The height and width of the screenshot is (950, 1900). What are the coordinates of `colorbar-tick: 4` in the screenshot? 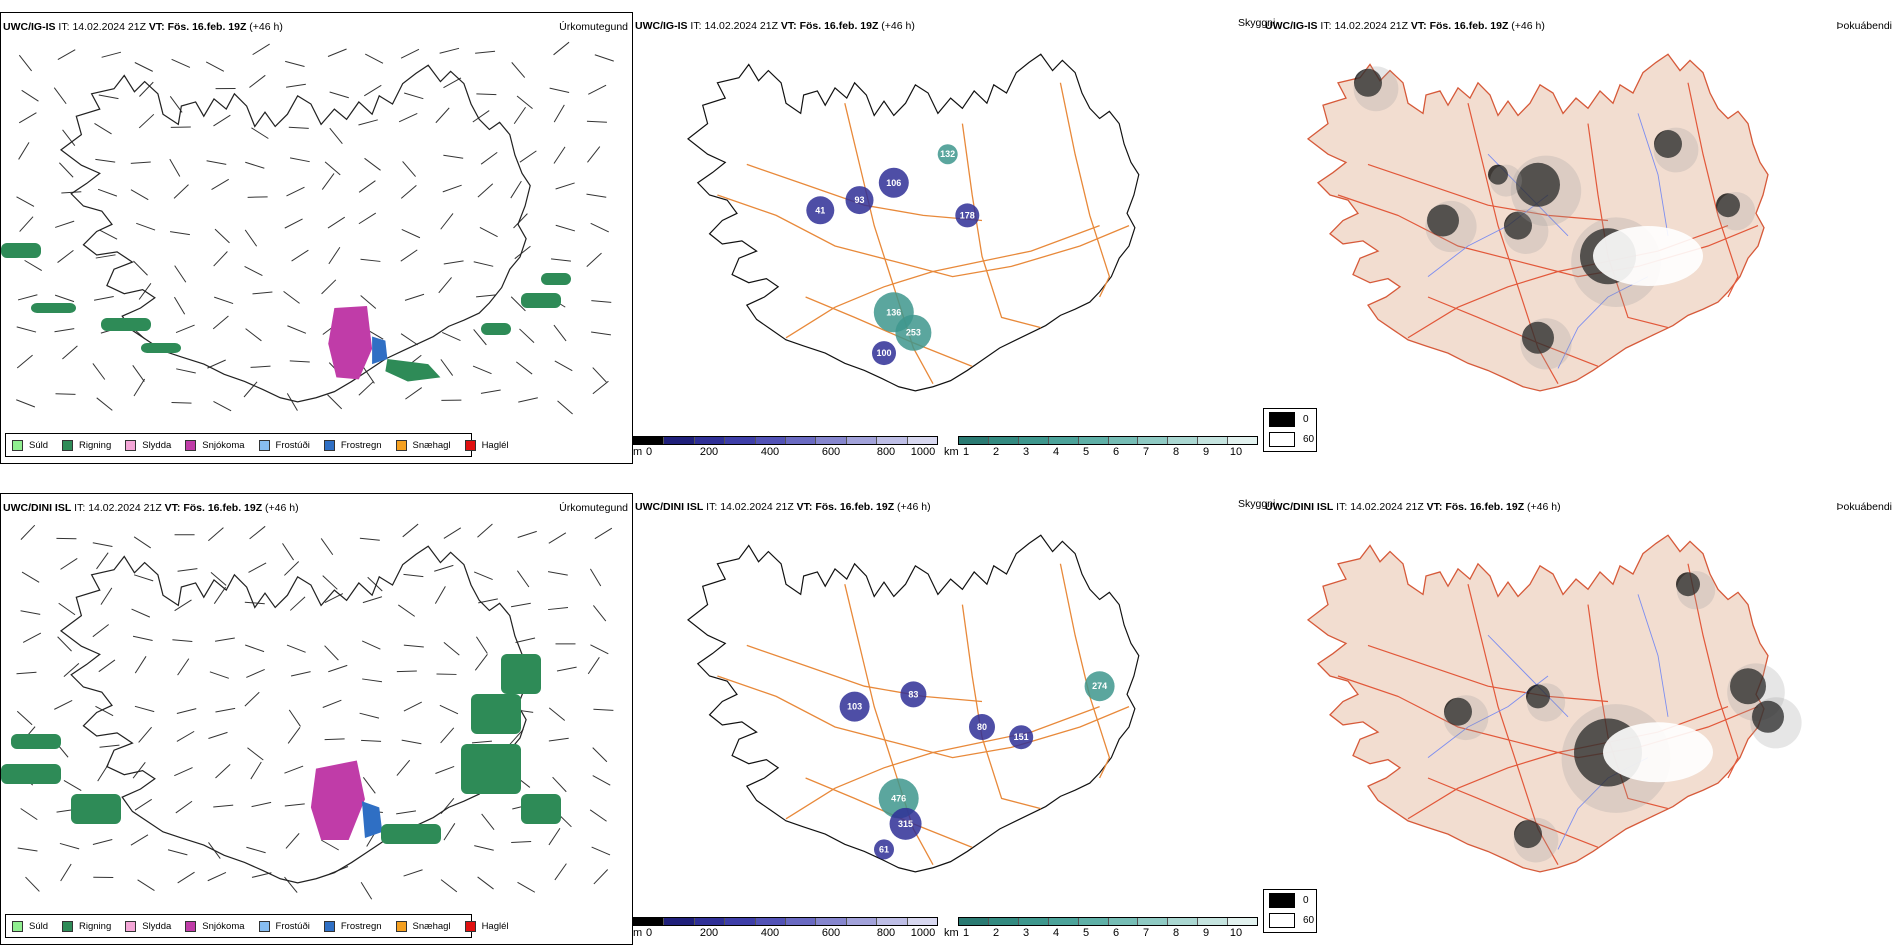 It's located at (1056, 933).